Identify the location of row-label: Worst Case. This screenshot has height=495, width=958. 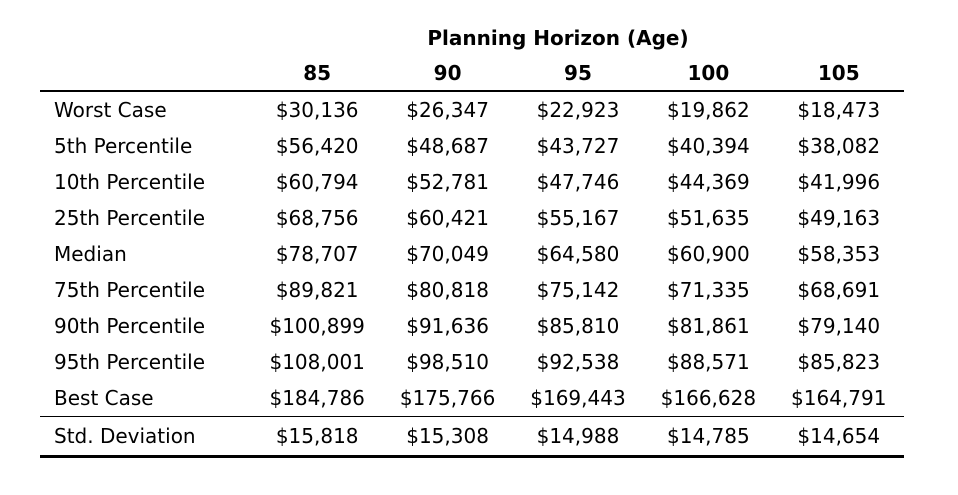
(110, 110).